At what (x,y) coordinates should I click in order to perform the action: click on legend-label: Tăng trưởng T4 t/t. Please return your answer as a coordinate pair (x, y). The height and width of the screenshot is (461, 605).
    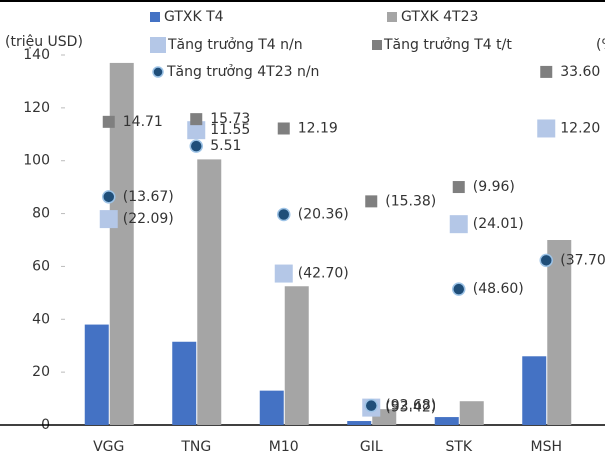
    Looking at the image, I should click on (447, 45).